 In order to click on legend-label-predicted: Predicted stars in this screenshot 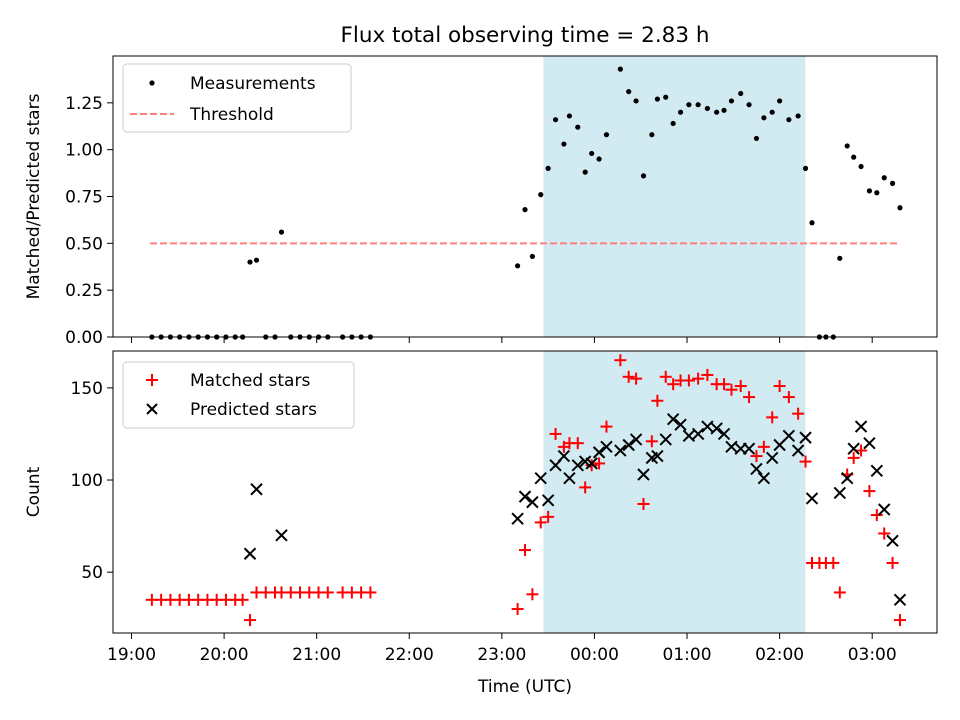, I will do `click(253, 410)`.